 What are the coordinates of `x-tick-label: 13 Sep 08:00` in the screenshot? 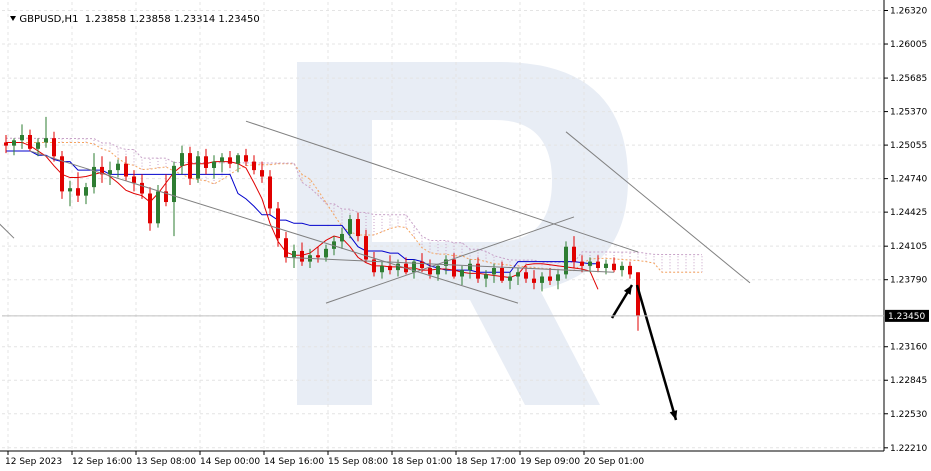 It's located at (166, 462).